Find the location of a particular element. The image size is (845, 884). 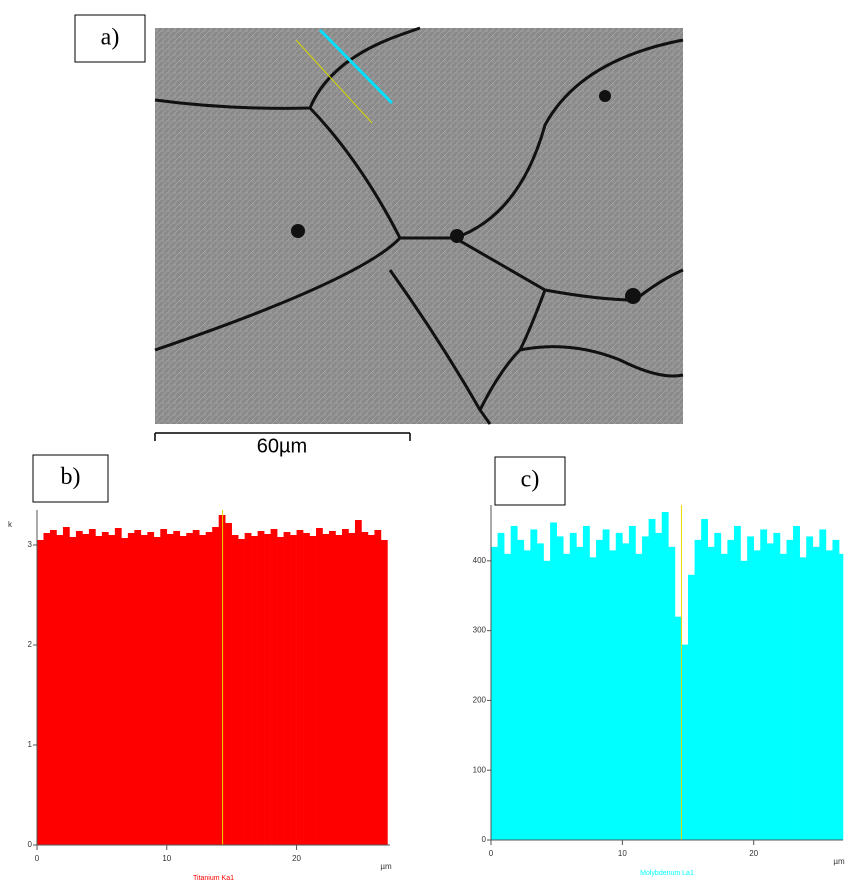

y-unit-label: k is located at coordinates (10, 524).